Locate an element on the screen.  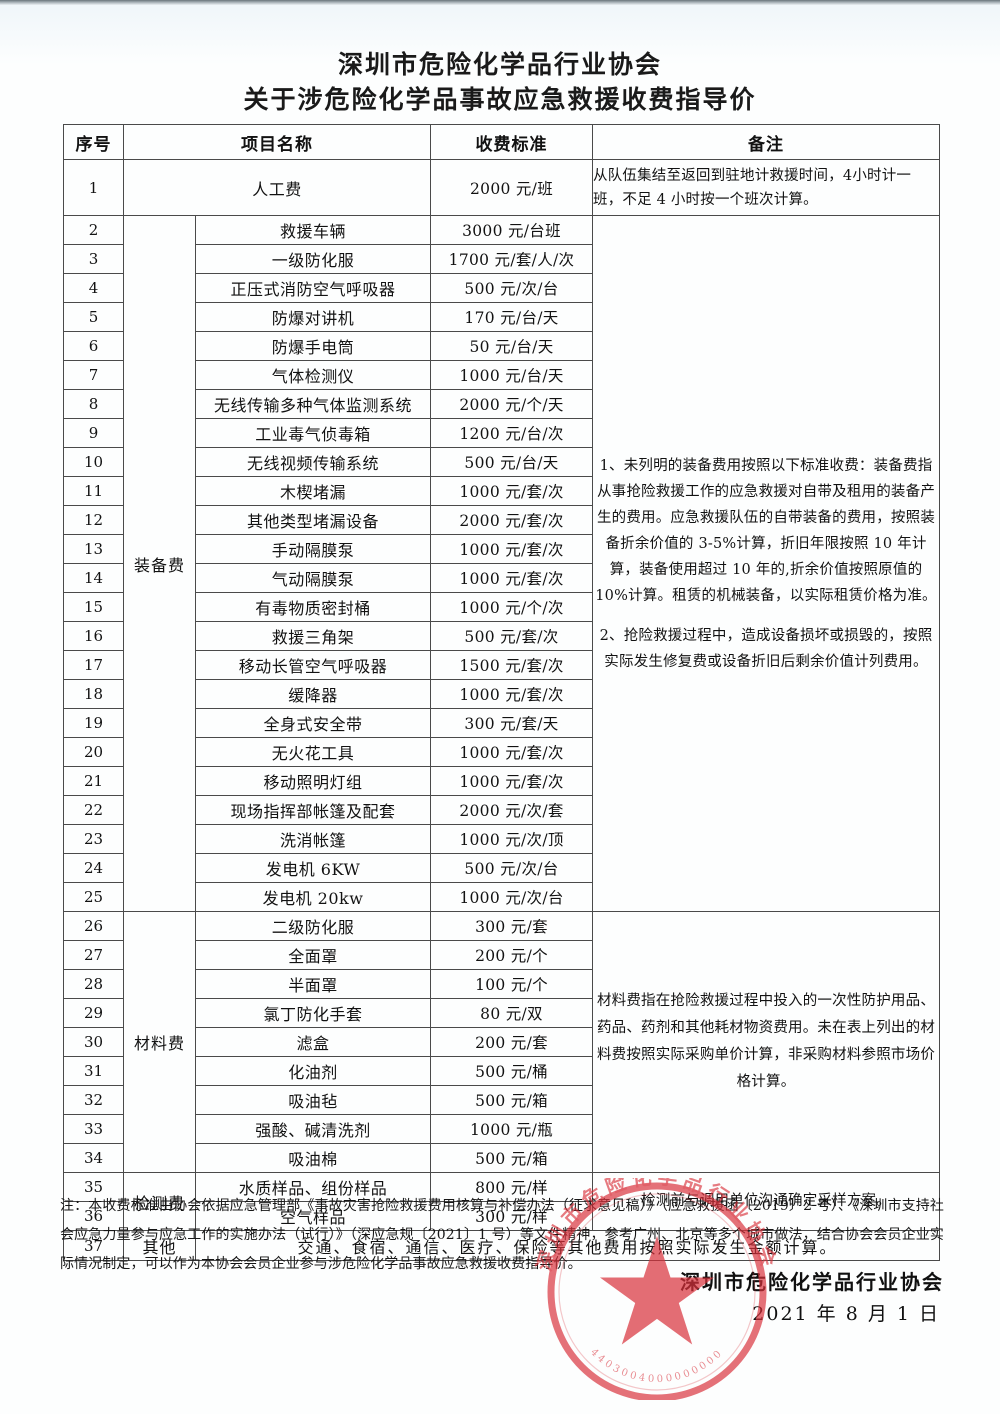
cell-no: 33 is located at coordinates (93, 1129).